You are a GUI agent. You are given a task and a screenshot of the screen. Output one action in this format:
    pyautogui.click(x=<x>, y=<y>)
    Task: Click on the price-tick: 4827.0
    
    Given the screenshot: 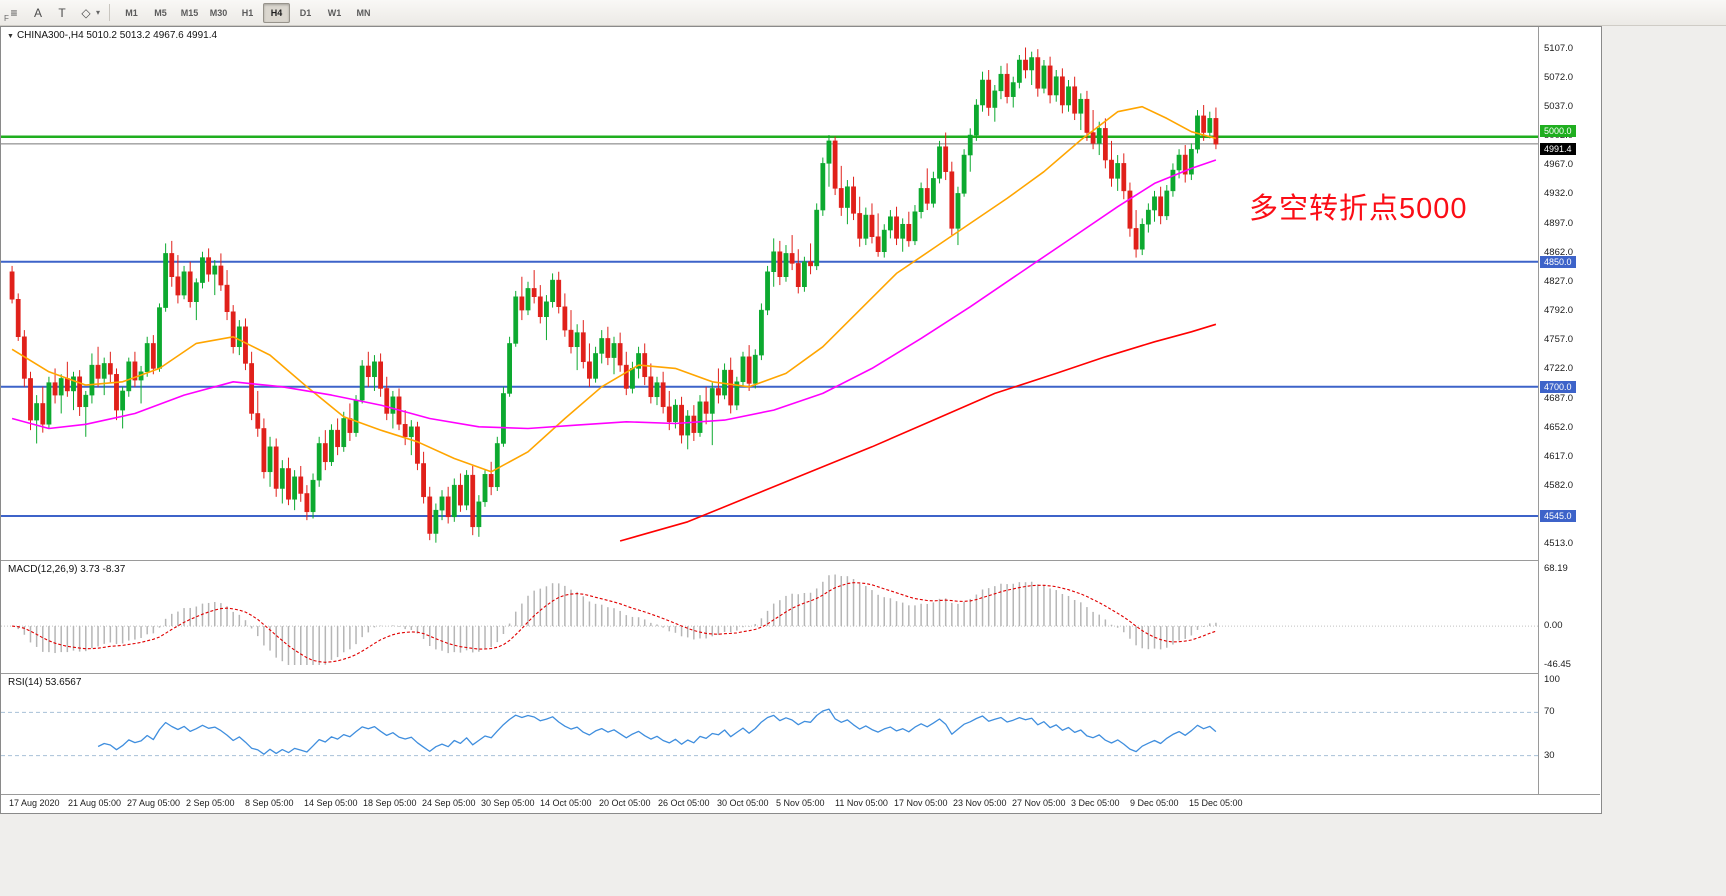 What is the action you would take?
    pyautogui.click(x=1559, y=281)
    